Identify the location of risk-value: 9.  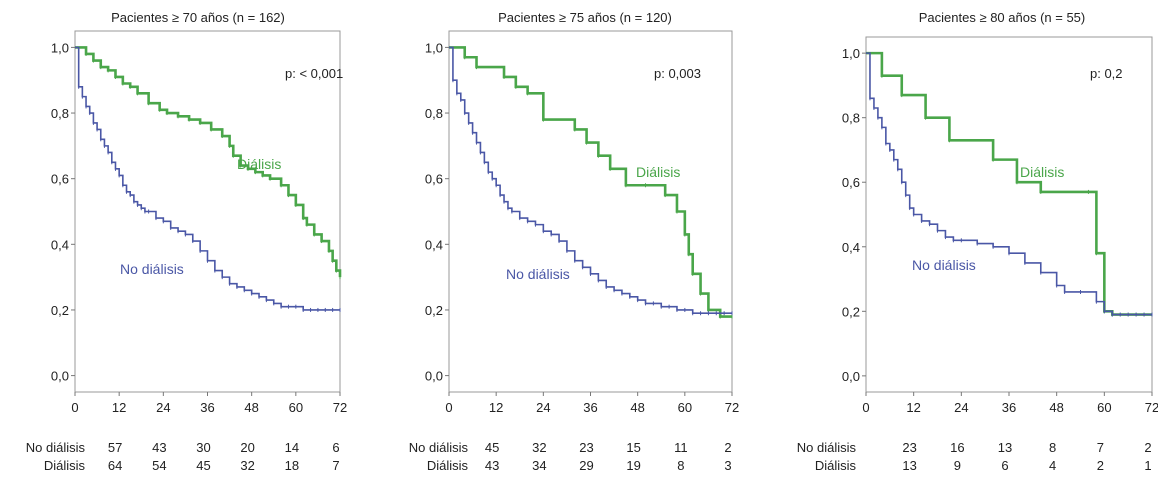
(957, 465).